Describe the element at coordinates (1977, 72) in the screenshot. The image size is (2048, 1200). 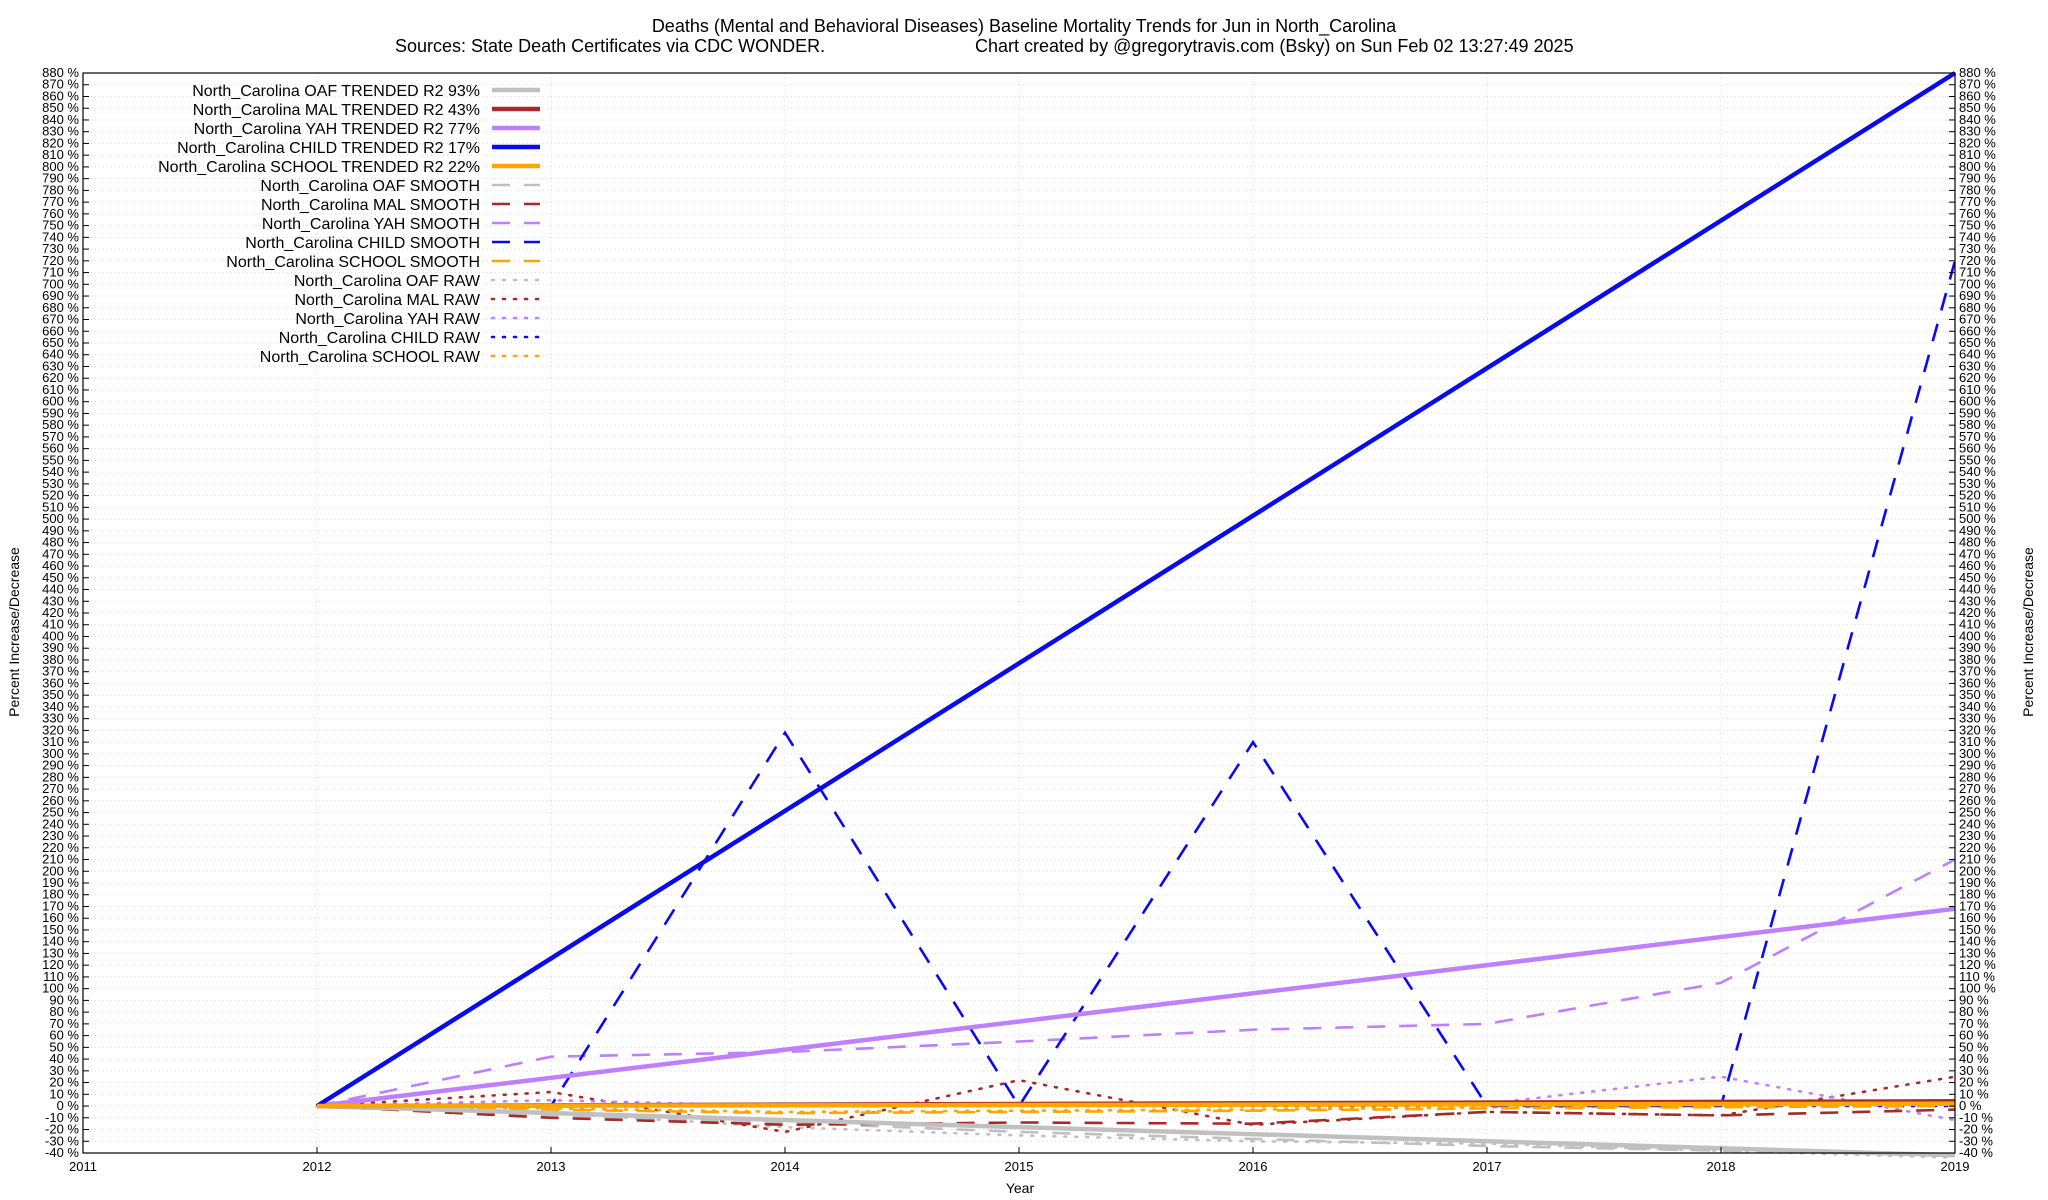
I see `y-tick-label-right: 880 %` at that location.